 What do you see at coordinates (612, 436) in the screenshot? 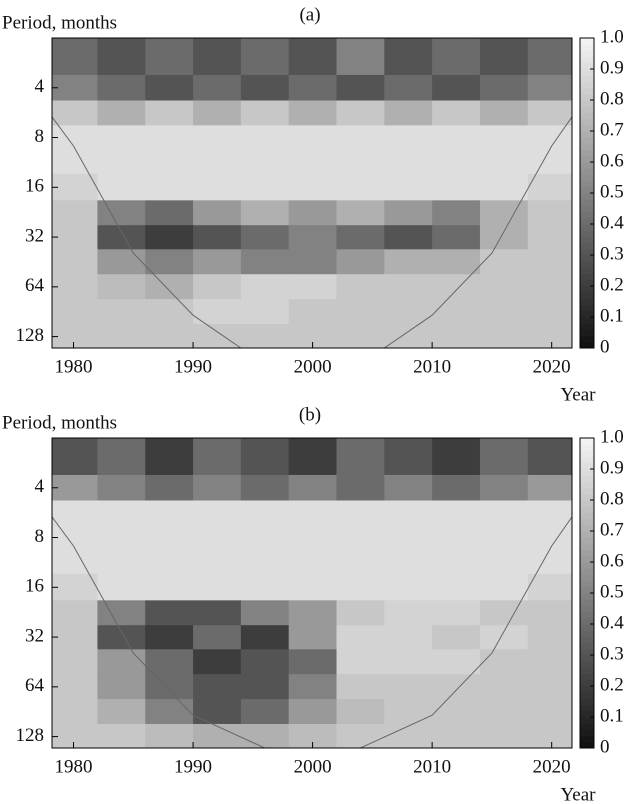
I see `colorbar-label: 1.0` at bounding box center [612, 436].